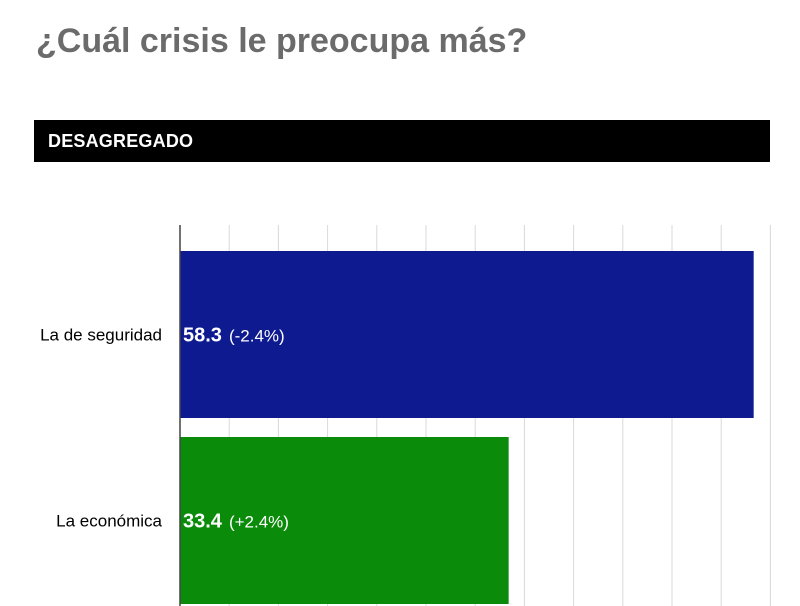 The image size is (800, 606). Describe the element at coordinates (202, 336) in the screenshot. I see `data-label-value: 58.3` at that location.